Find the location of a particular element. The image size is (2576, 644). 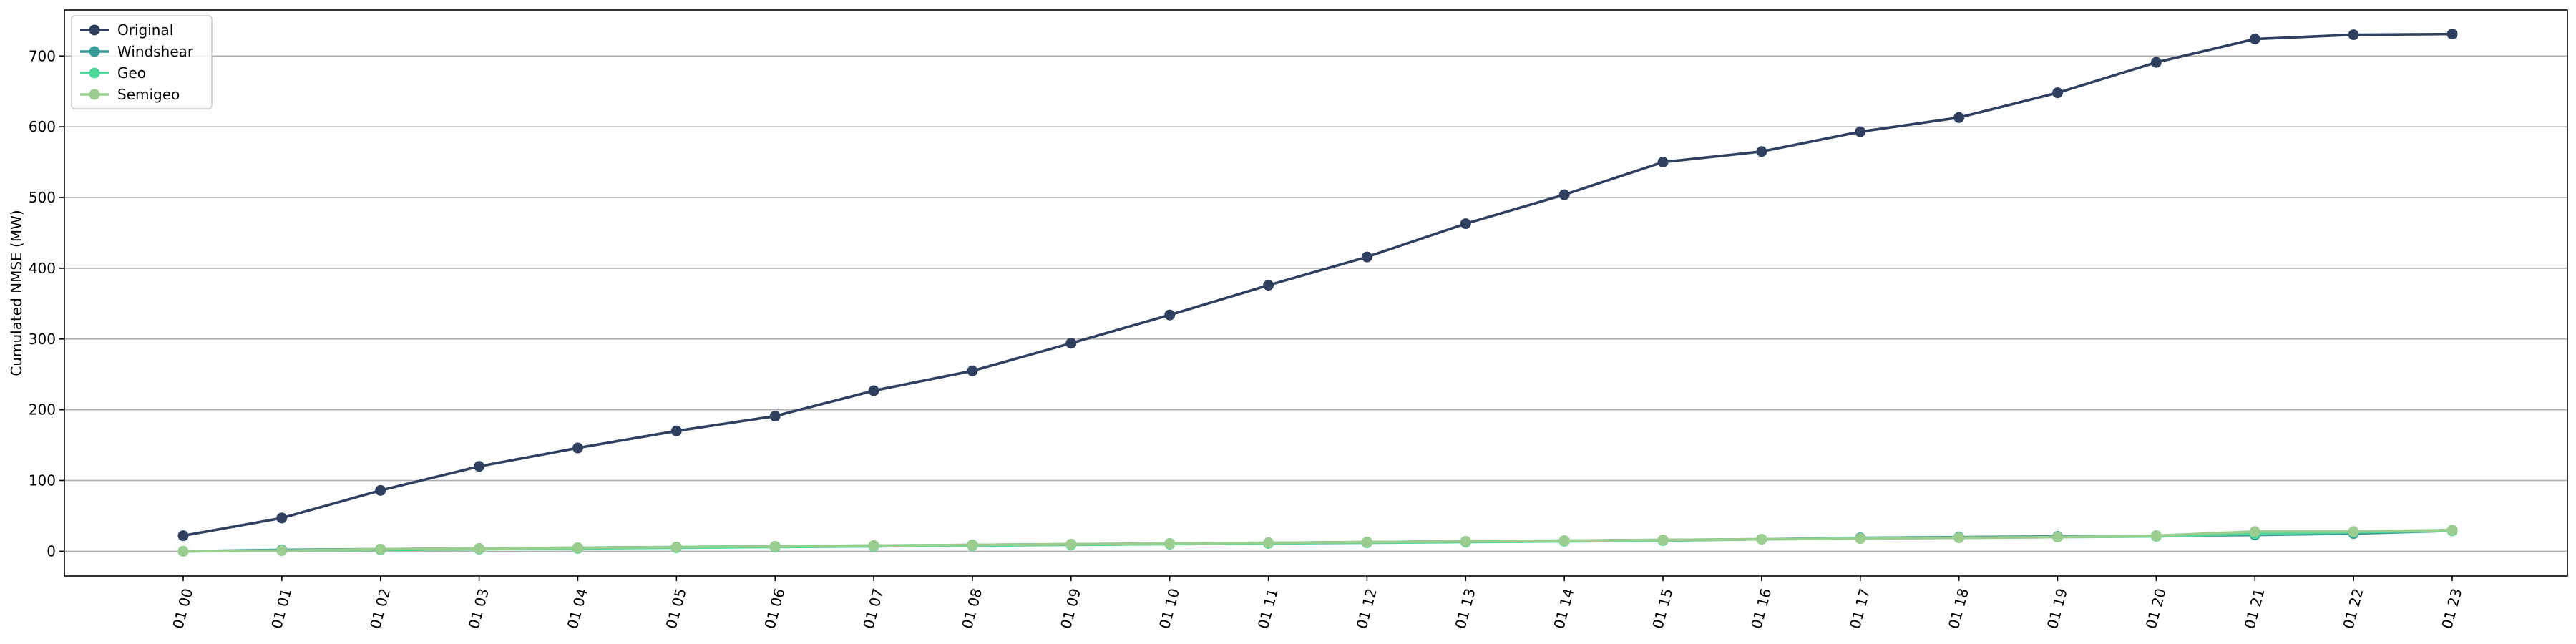

legend-box is located at coordinates (142, 62).